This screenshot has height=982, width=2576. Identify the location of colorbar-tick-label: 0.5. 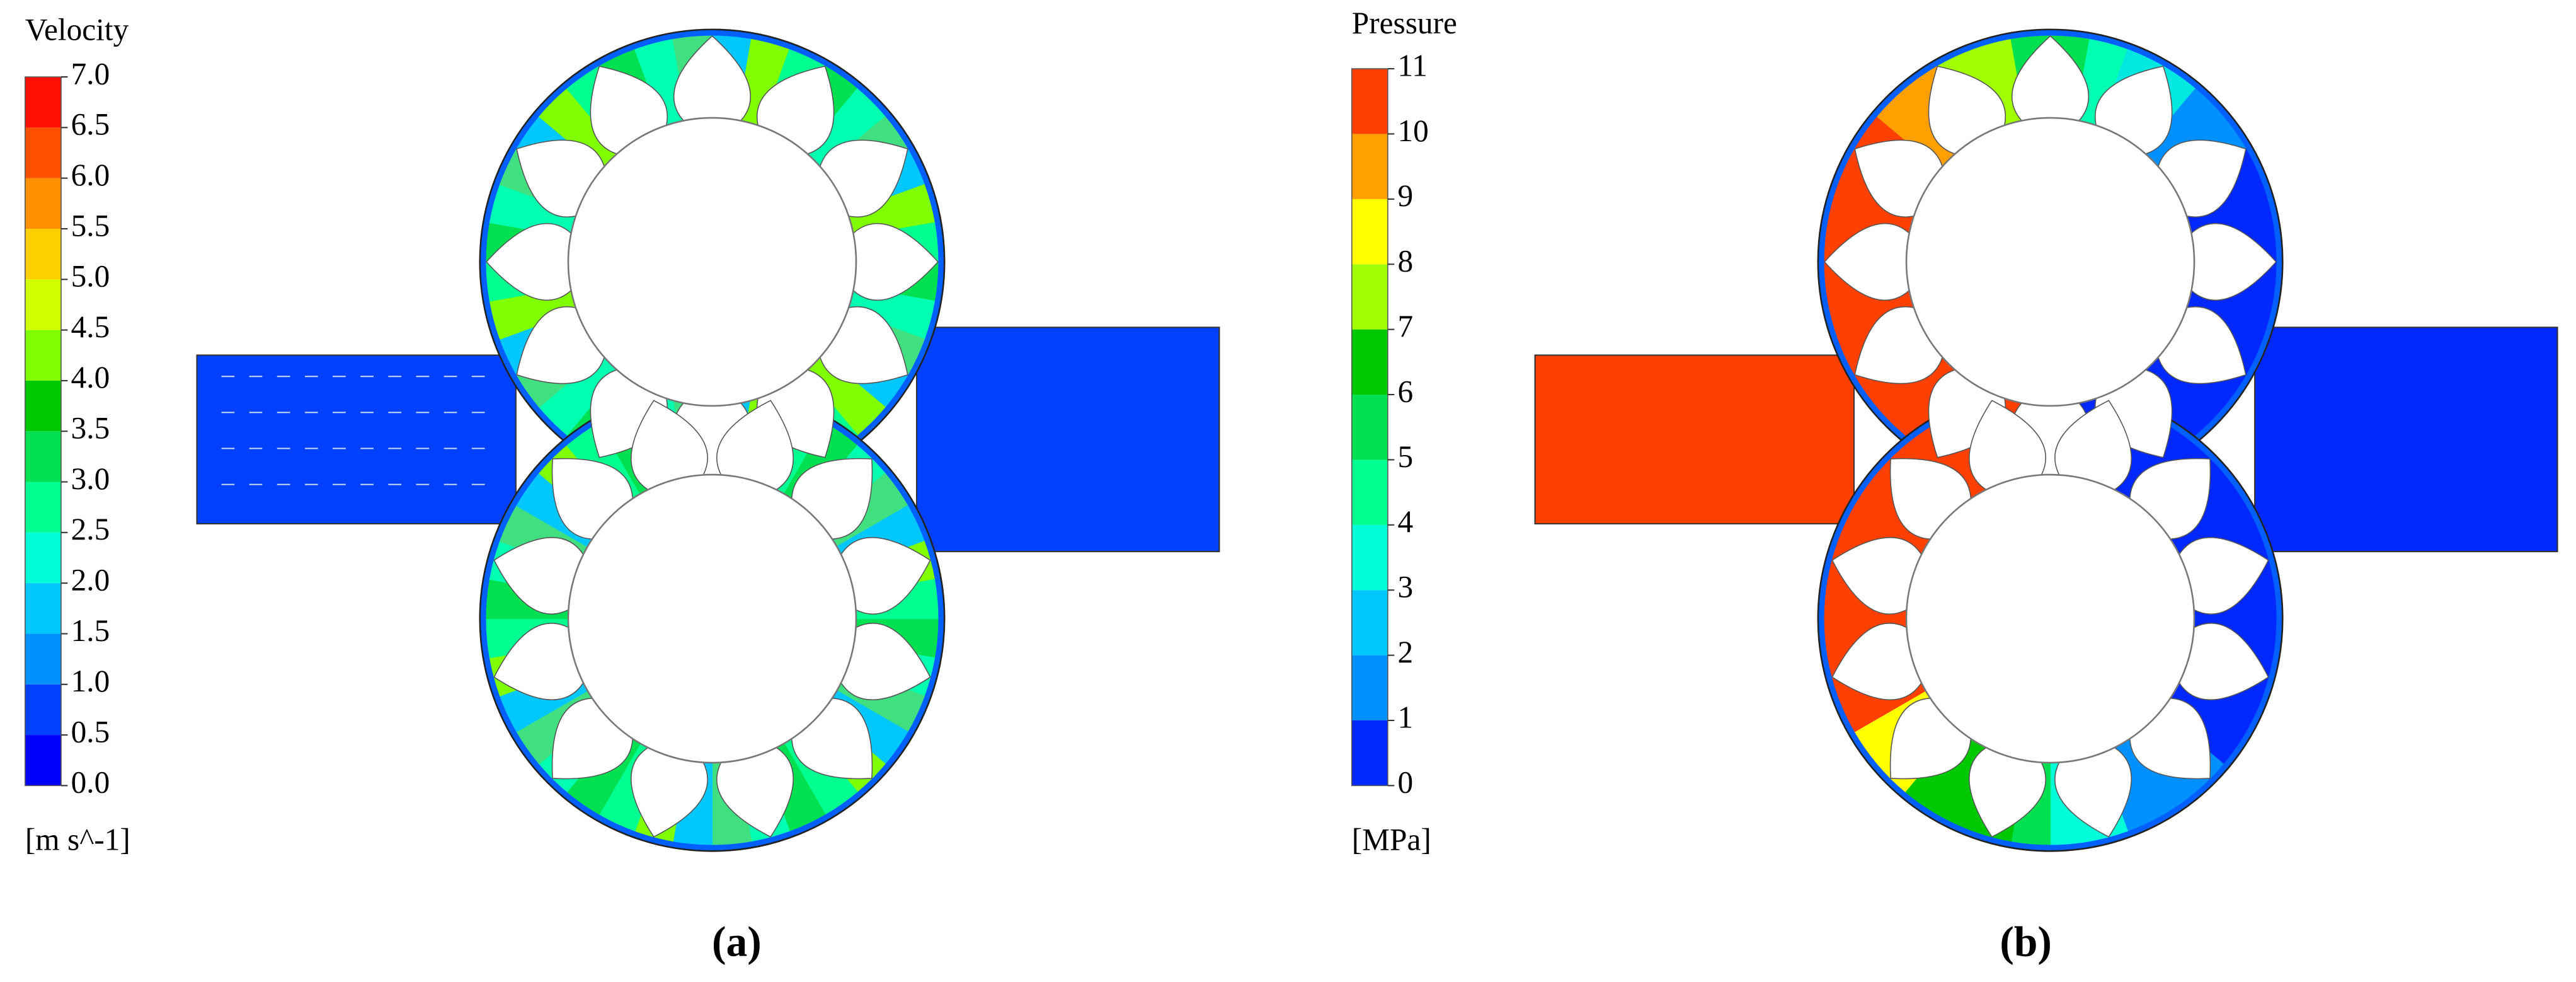
(91, 732).